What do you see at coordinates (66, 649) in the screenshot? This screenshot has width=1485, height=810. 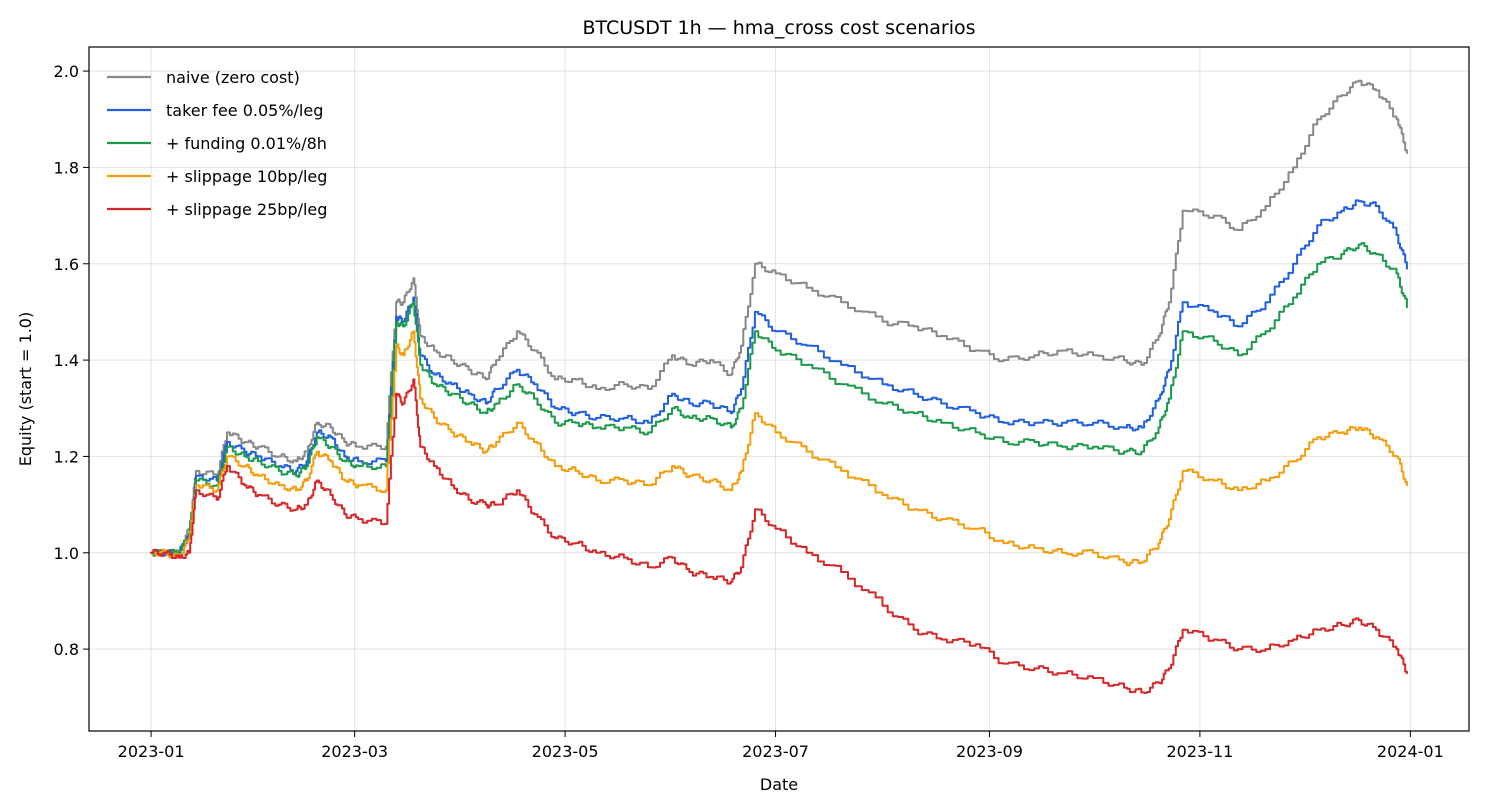 I see `y-tick-label: 0.8` at bounding box center [66, 649].